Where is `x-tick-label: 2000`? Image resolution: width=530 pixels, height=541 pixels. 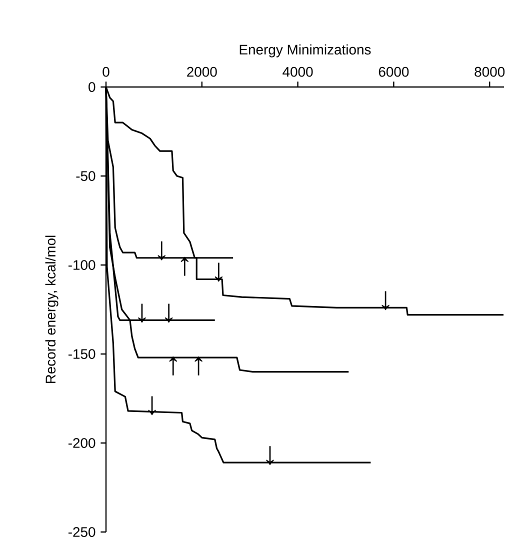
x-tick-label: 2000 is located at coordinates (202, 71).